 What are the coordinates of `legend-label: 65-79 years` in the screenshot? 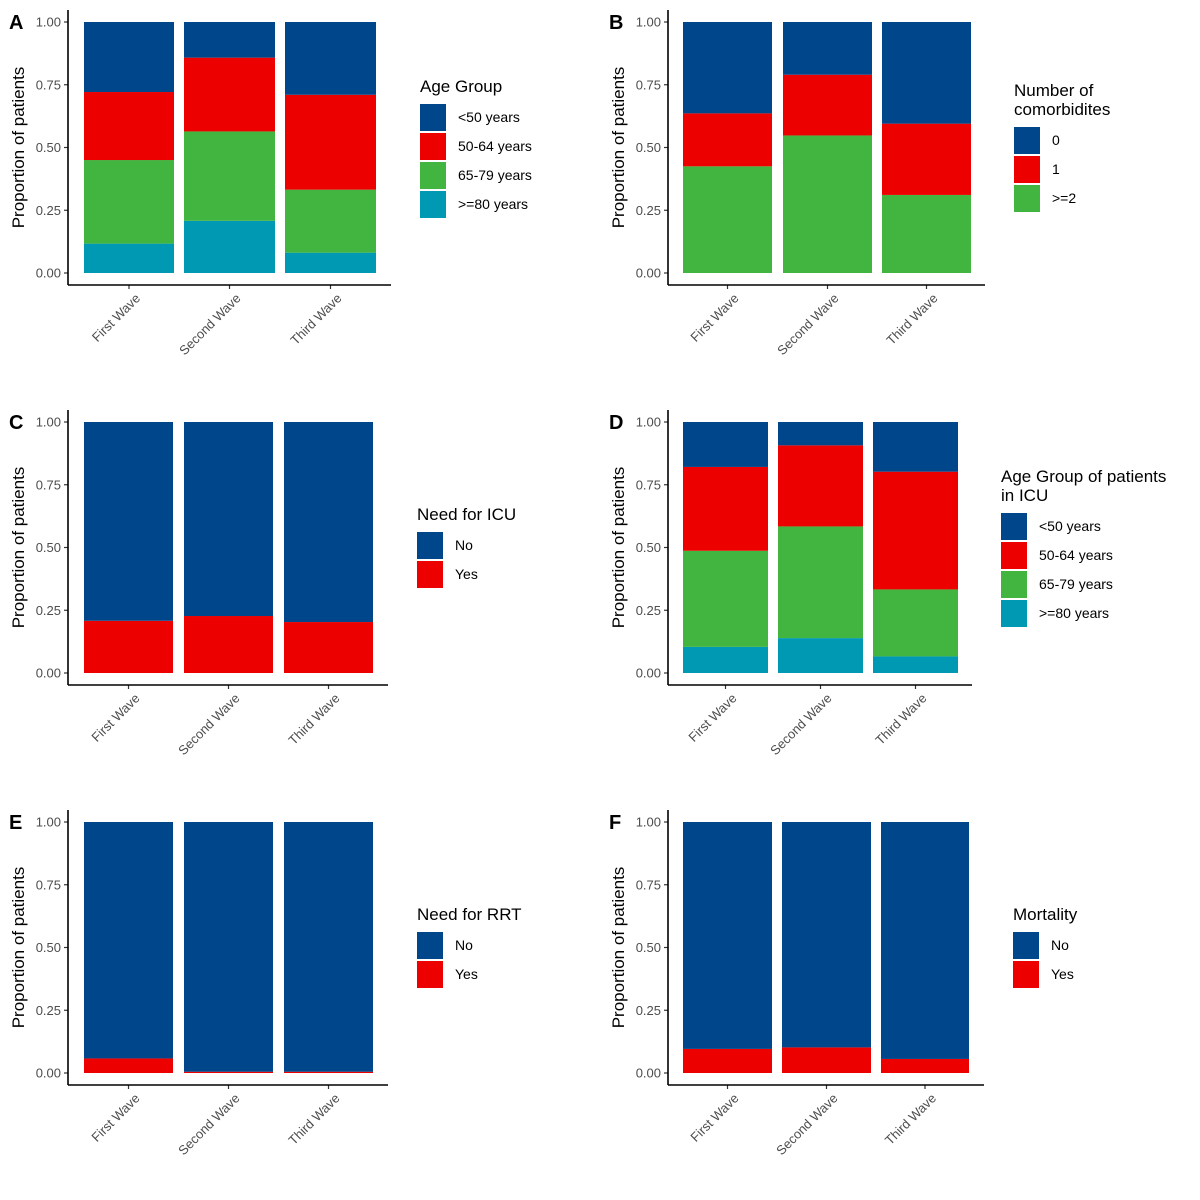 It's located at (495, 175).